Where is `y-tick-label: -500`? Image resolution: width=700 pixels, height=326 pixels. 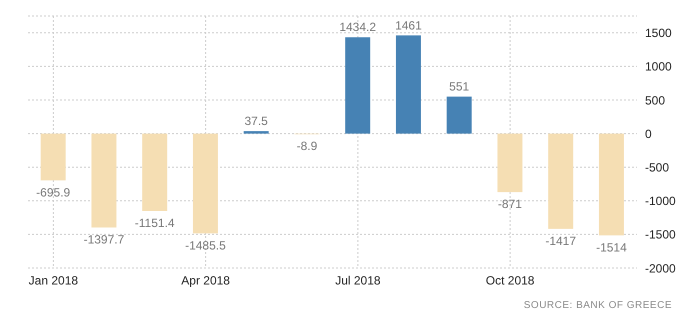
y-tick-label: -500 is located at coordinates (657, 167).